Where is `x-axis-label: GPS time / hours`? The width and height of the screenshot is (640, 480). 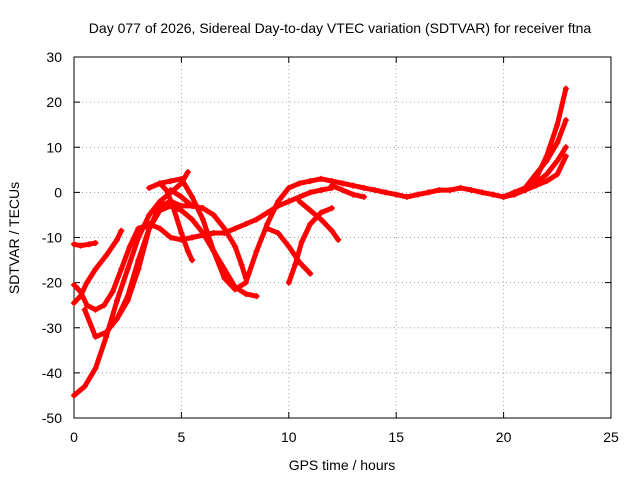
x-axis-label: GPS time / hours is located at coordinates (342, 465).